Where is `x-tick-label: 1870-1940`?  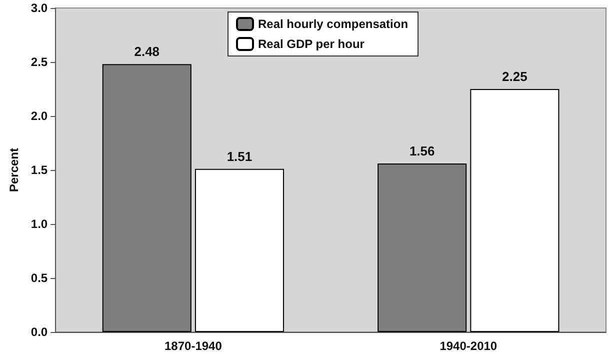 x-tick-label: 1870-1940 is located at coordinates (193, 346).